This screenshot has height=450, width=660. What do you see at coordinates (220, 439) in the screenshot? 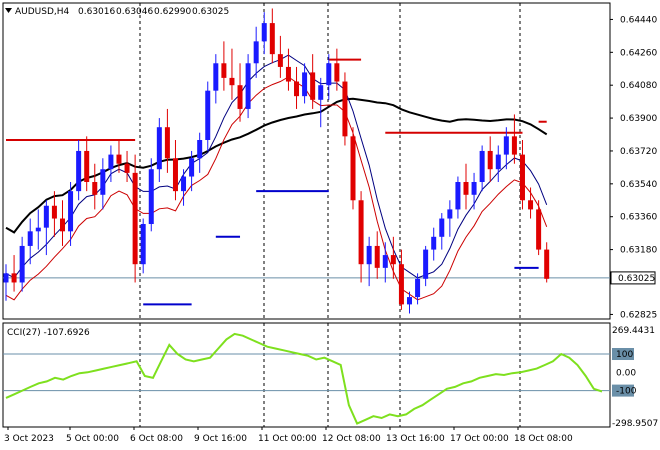
I see `time-tick-label: 9 Oct 16:00` at bounding box center [220, 439].